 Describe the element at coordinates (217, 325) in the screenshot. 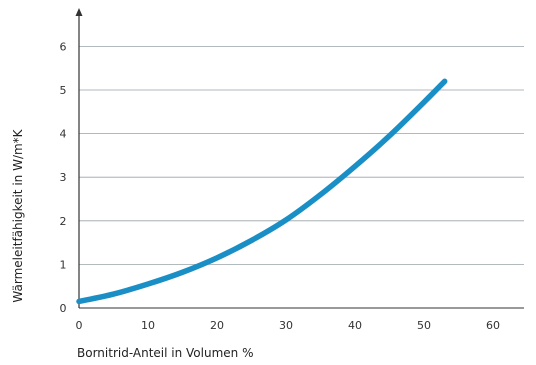

I see `x-tick-label: 20` at that location.